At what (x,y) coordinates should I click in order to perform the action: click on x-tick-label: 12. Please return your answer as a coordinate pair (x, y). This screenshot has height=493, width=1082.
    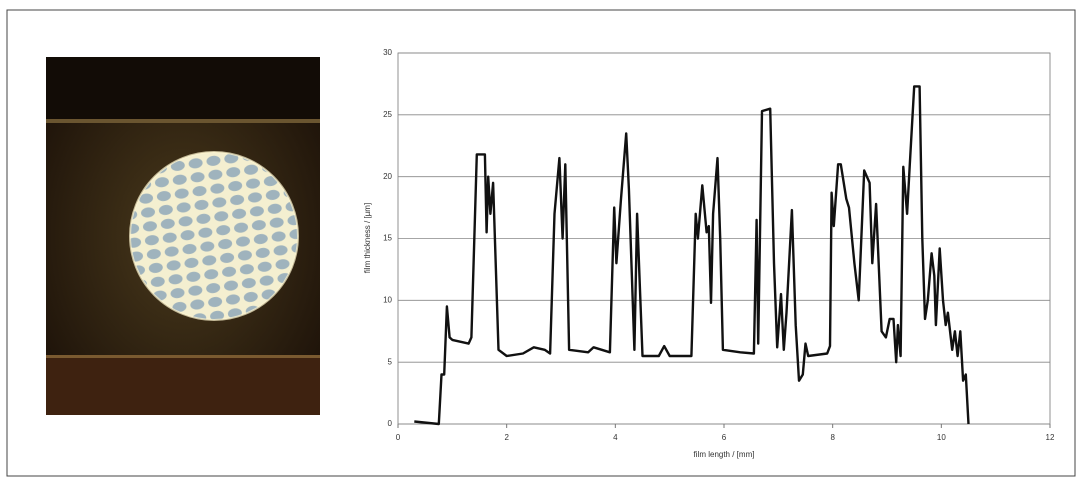
    Looking at the image, I should click on (1050, 437).